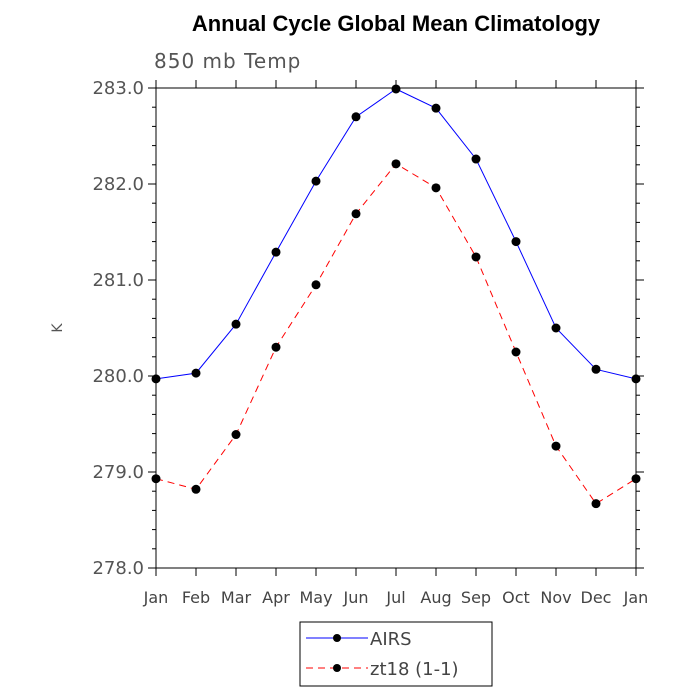 The width and height of the screenshot is (700, 700). I want to click on legend-box, so click(396, 654).